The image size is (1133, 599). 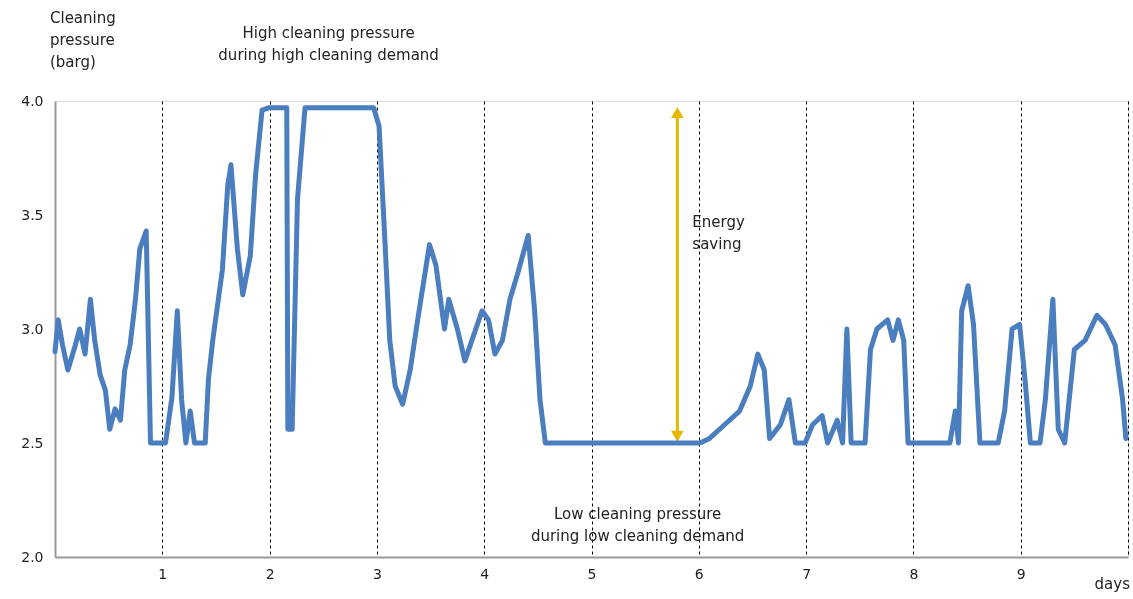 I want to click on x-tick-label: 7, so click(x=807, y=573).